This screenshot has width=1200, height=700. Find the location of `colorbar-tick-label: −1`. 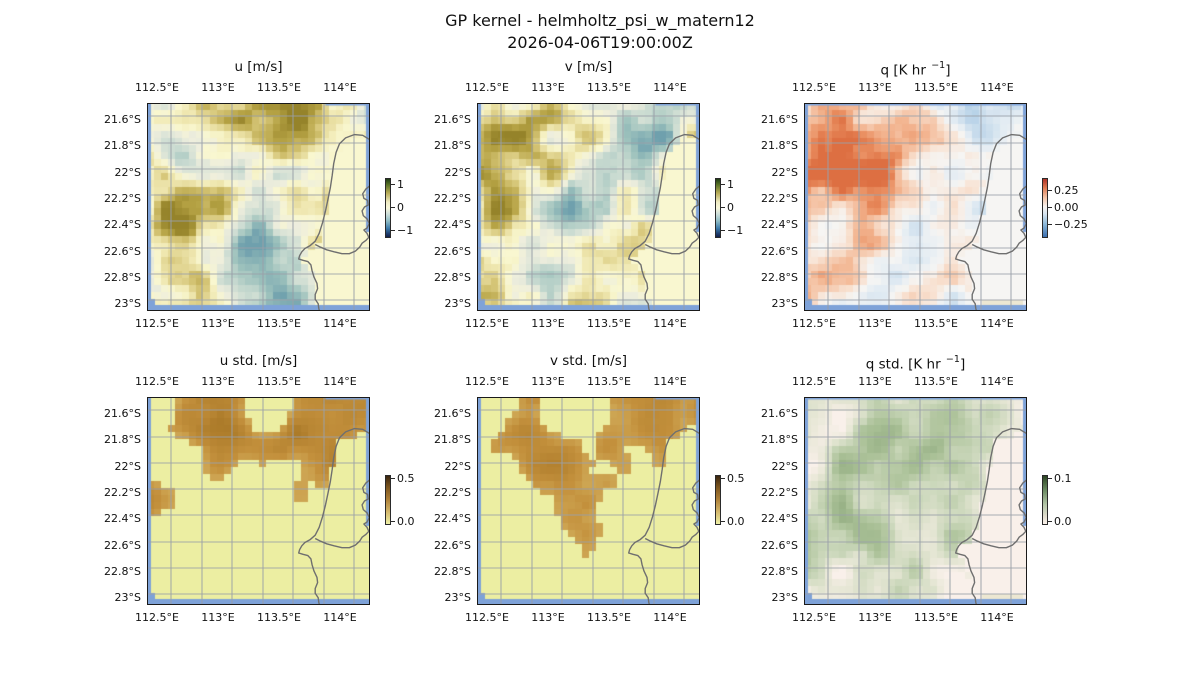

colorbar-tick-label: −1 is located at coordinates (405, 230).